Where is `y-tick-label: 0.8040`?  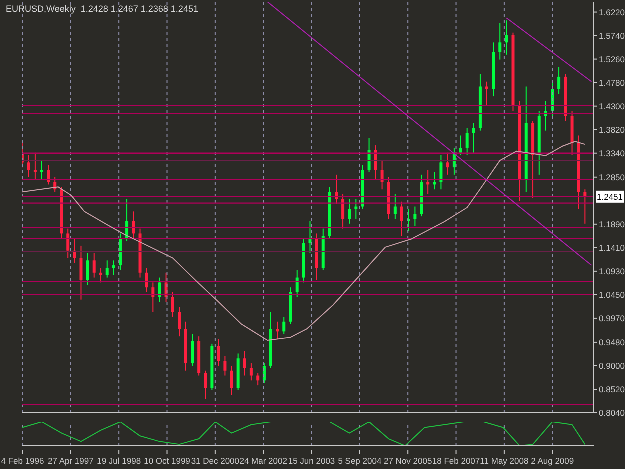
y-tick-label: 0.8040 is located at coordinates (612, 413).